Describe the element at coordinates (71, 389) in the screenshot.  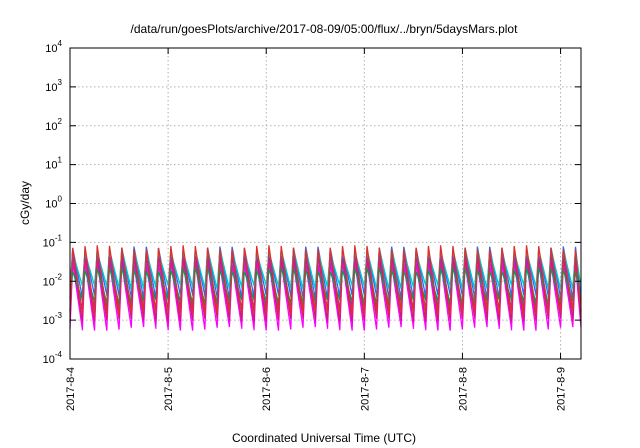
I see `x-tick-label: 2017-8-4` at that location.